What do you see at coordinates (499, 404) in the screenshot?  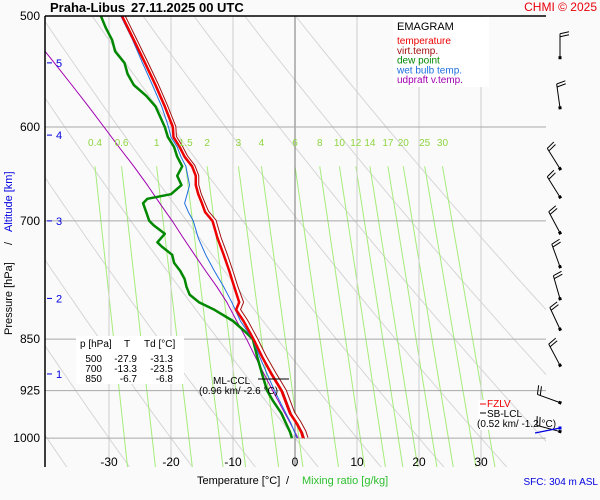 I see `fzl-label: FZLV` at bounding box center [499, 404].